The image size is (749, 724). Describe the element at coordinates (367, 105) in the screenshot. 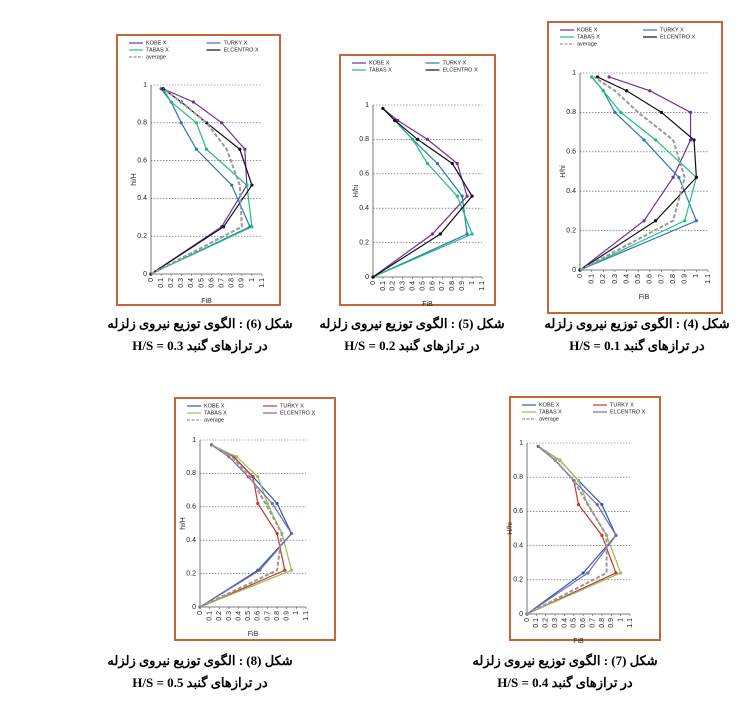

I see `y-tick-label: 1` at that location.